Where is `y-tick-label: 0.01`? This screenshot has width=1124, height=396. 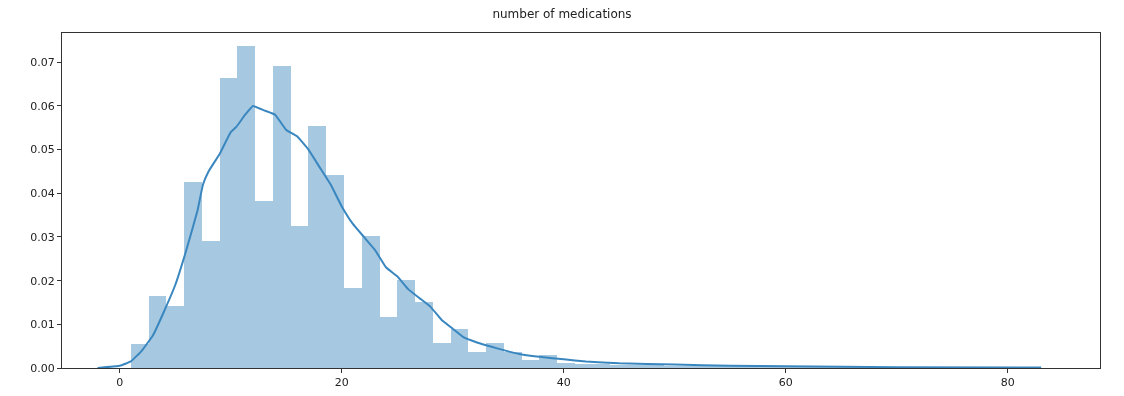 y-tick-label: 0.01 is located at coordinates (42, 325).